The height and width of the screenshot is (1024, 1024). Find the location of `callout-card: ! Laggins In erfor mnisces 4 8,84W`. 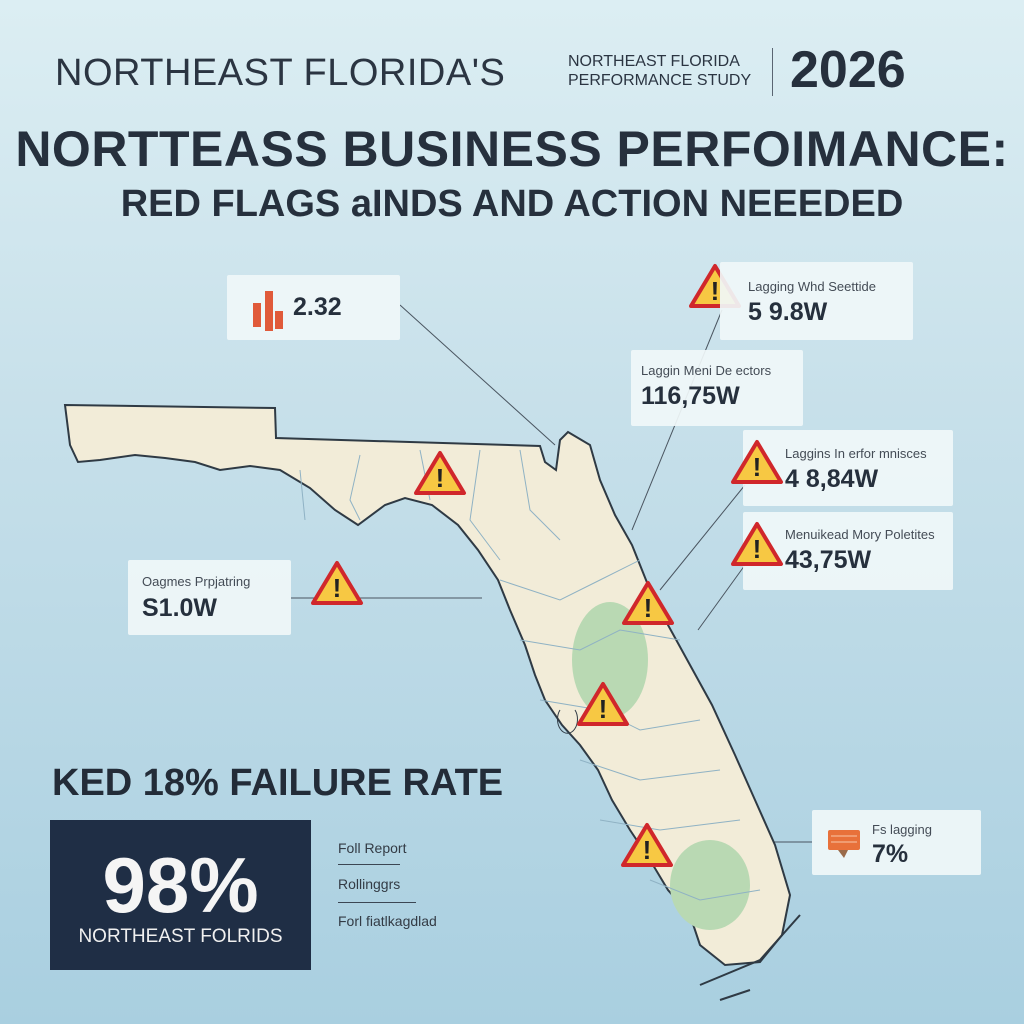

callout-card: ! Laggins In erfor mnisces 4 8,84W is located at coordinates (842, 468).